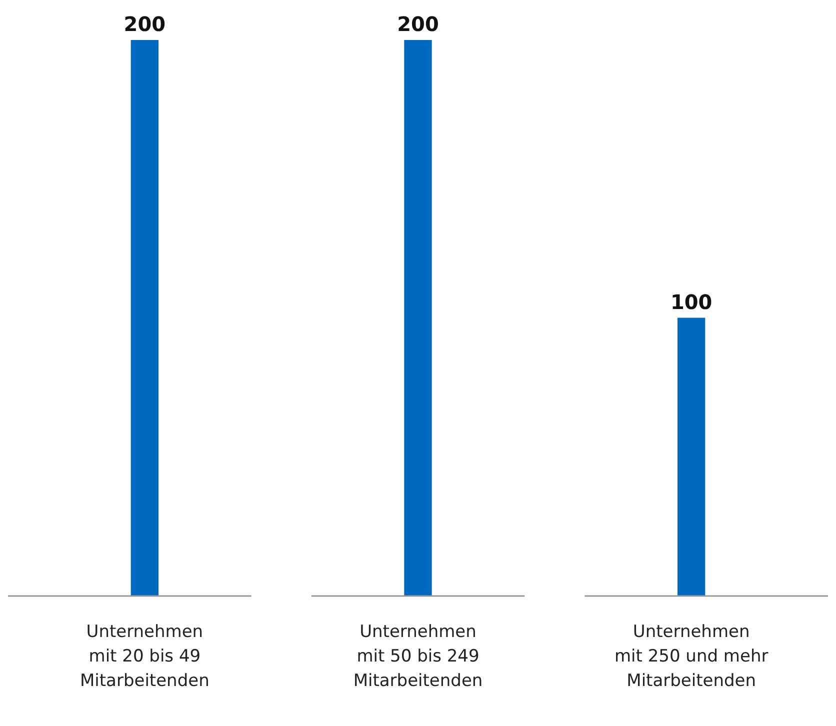  Describe the element at coordinates (418, 657) in the screenshot. I see `x-tick-label: Unternehmen mit 50 bis 249 Mitarbeitenden` at that location.